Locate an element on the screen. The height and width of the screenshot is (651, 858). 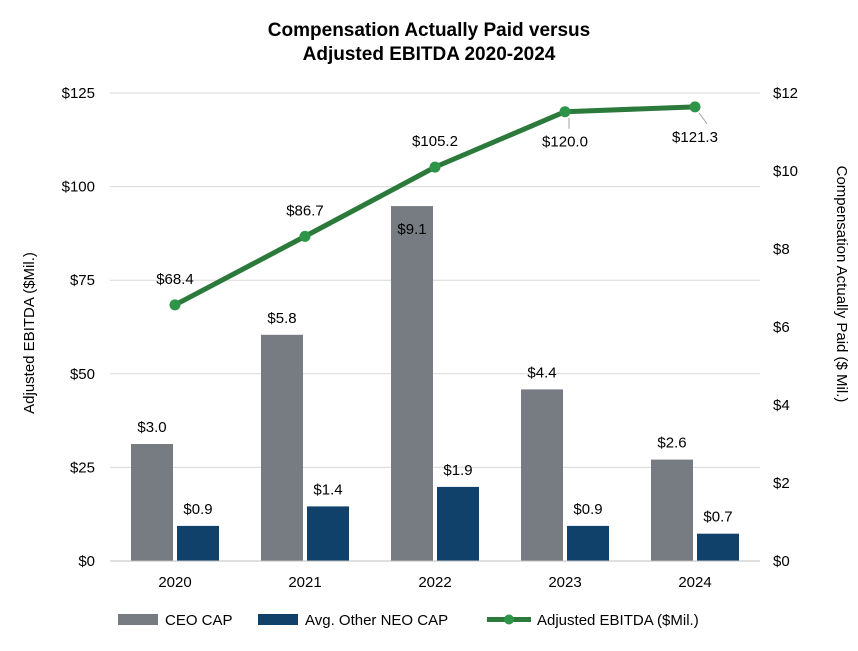
right-tick-label: $12 is located at coordinates (785, 93).